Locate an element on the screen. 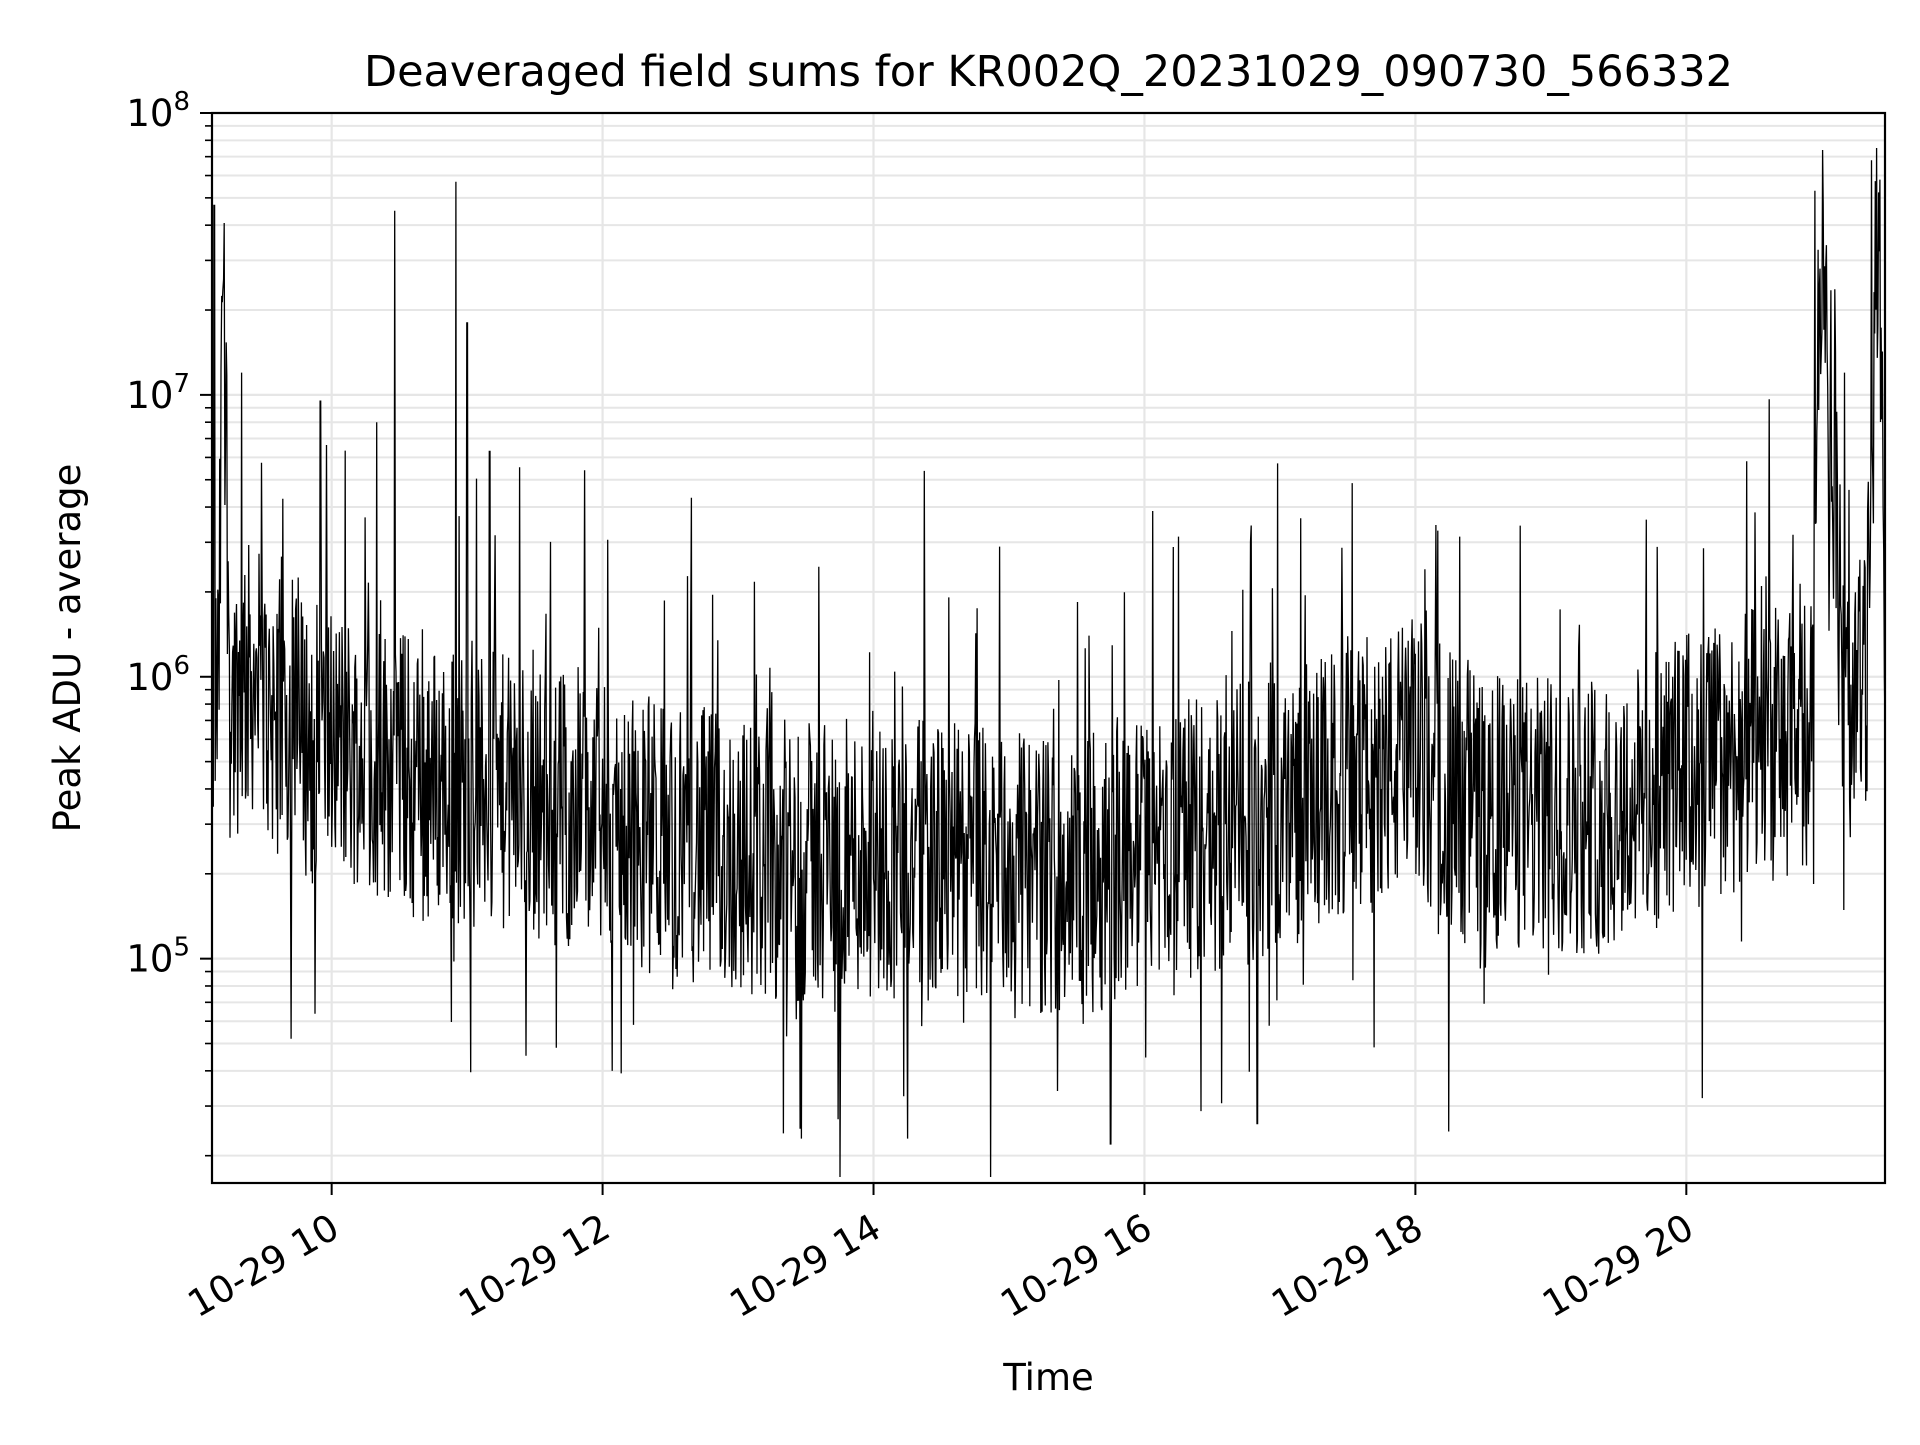 This screenshot has height=1445, width=1920. x-axis-label: Time is located at coordinates (1048, 1377).